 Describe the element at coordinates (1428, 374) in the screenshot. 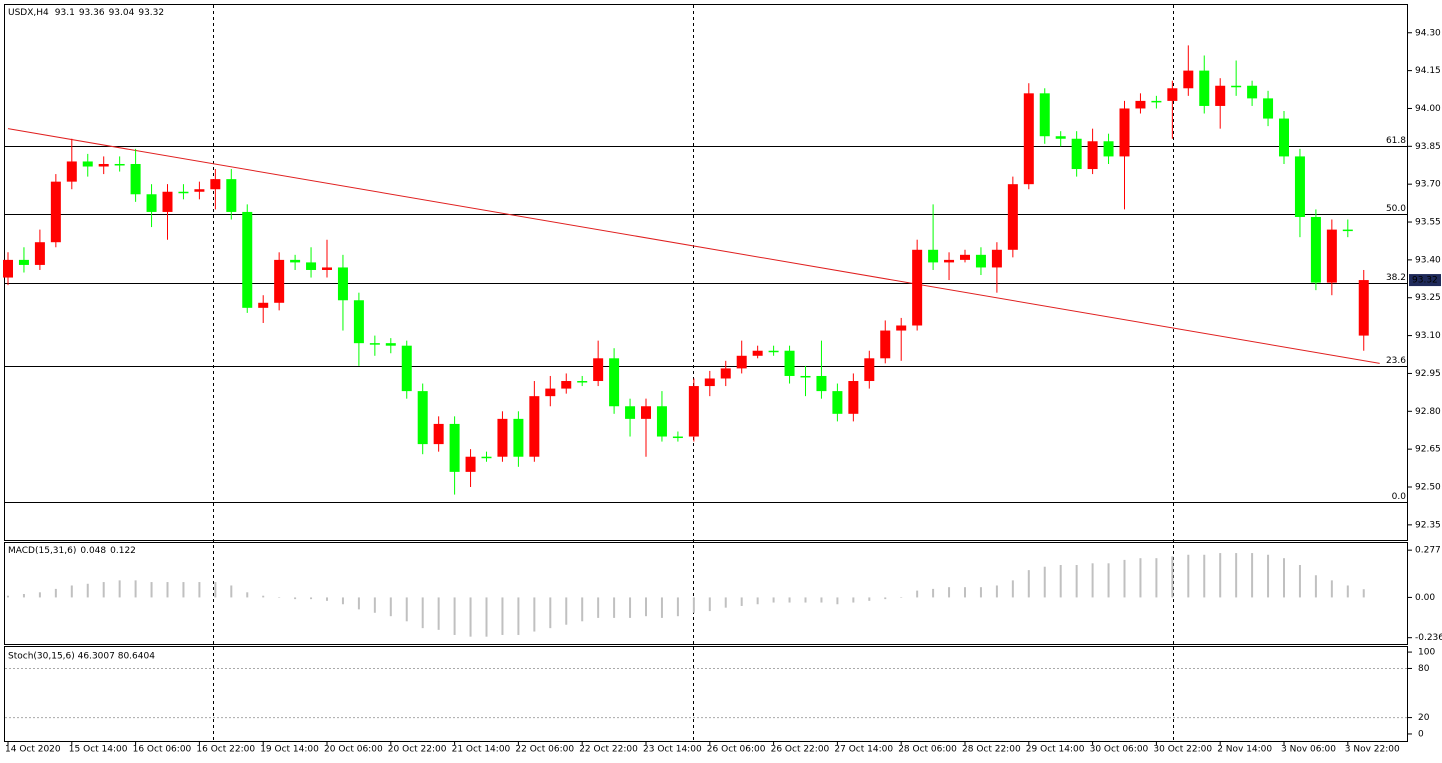

I see `y-tick-label: 92.95` at that location.